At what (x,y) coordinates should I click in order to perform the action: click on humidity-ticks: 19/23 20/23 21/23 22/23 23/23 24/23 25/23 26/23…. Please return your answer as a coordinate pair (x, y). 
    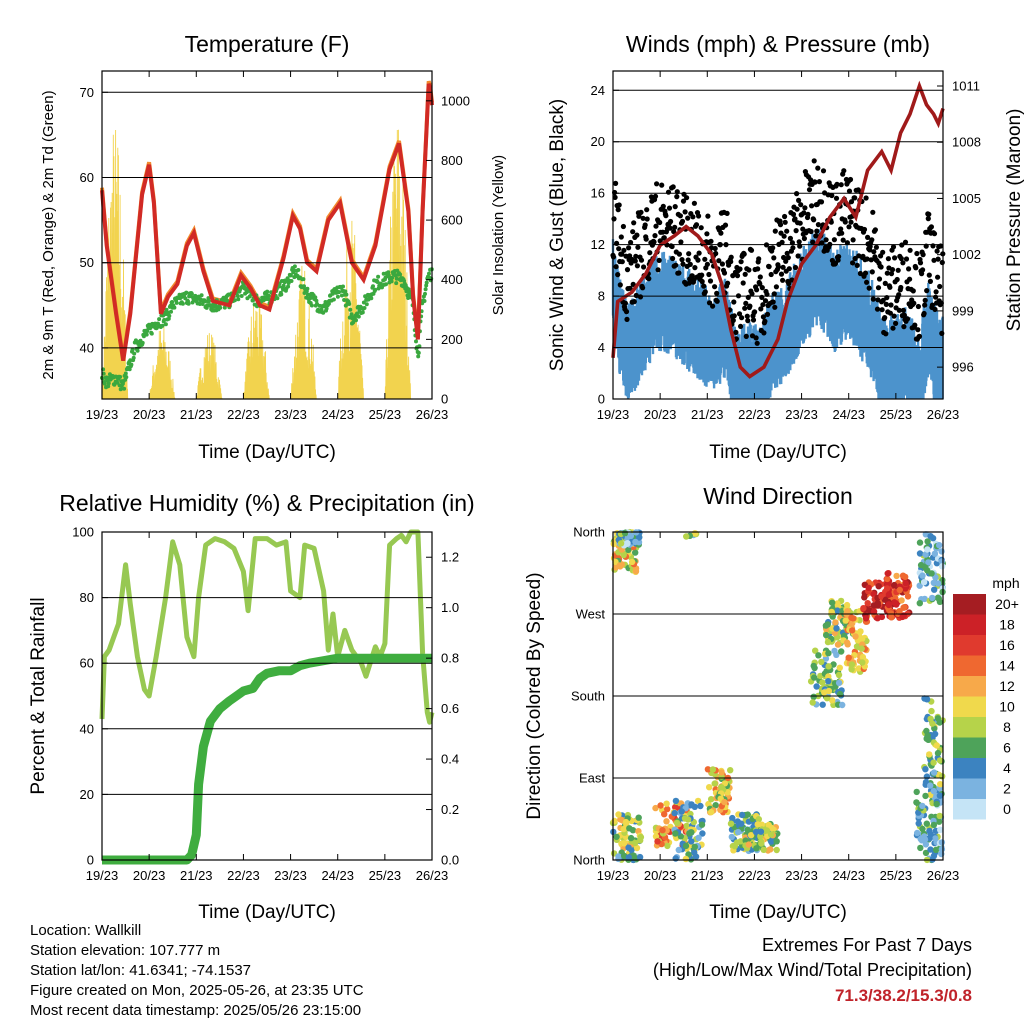
    Looking at the image, I should click on (265, 704).